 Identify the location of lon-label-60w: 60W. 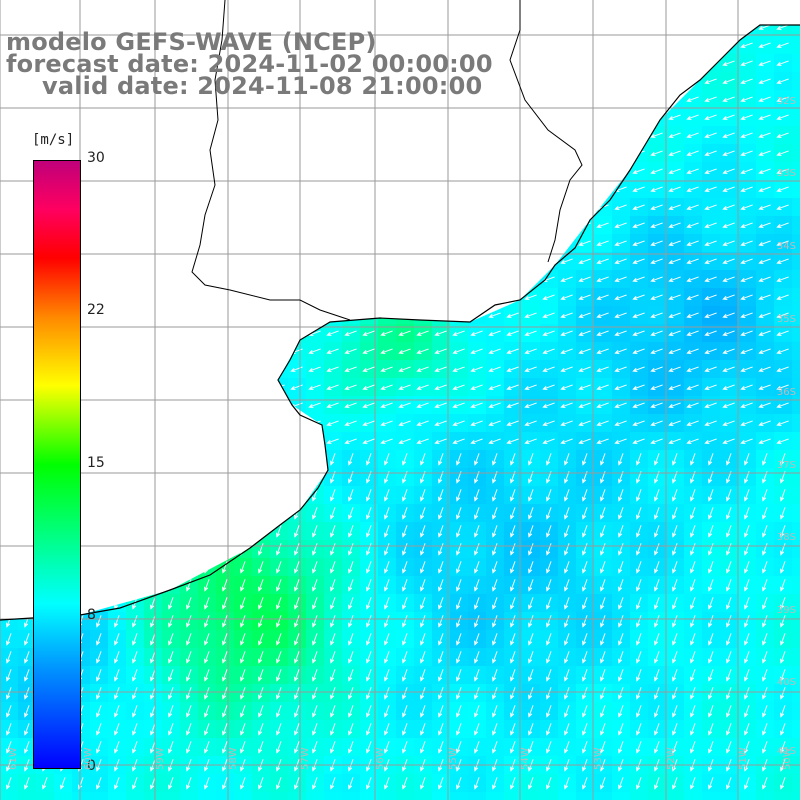
(88, 758).